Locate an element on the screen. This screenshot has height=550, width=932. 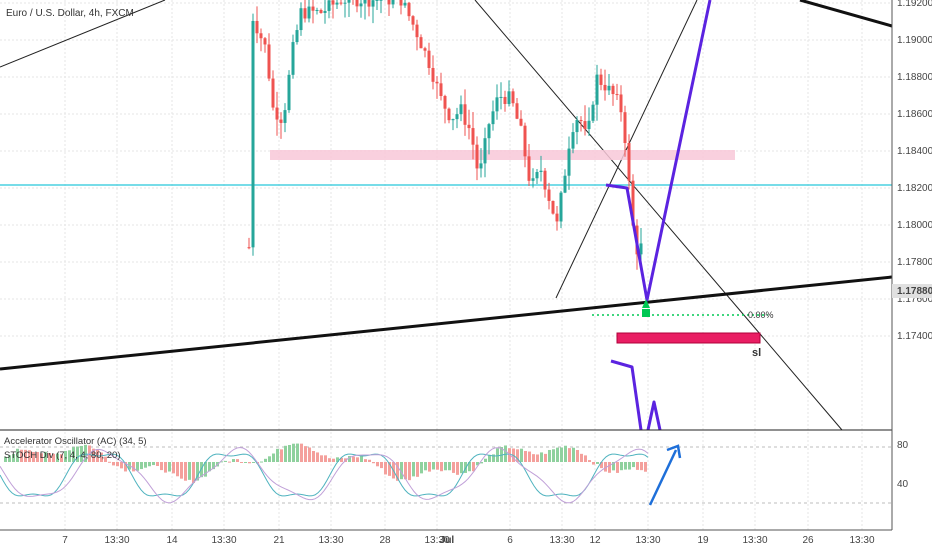
oscillator-arrow-head-icon is located at coordinates (674, 451).